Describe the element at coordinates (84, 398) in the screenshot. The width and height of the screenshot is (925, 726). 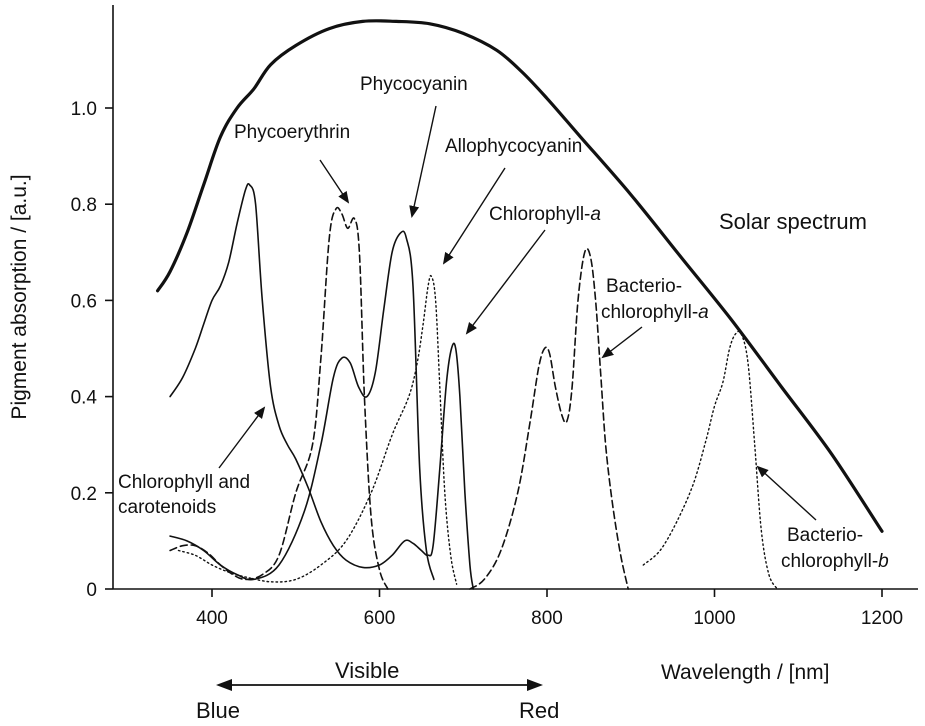
I see `y-tick-label: 0.4` at that location.